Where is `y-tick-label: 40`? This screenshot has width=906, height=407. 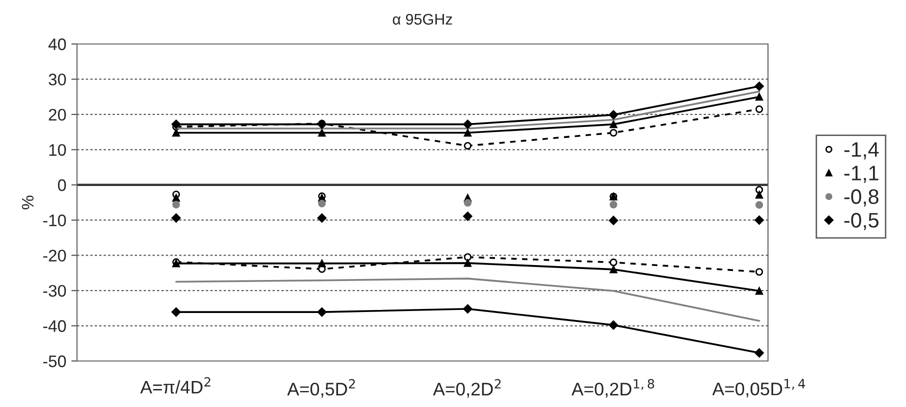
y-tick-label: 40 is located at coordinates (57, 44).